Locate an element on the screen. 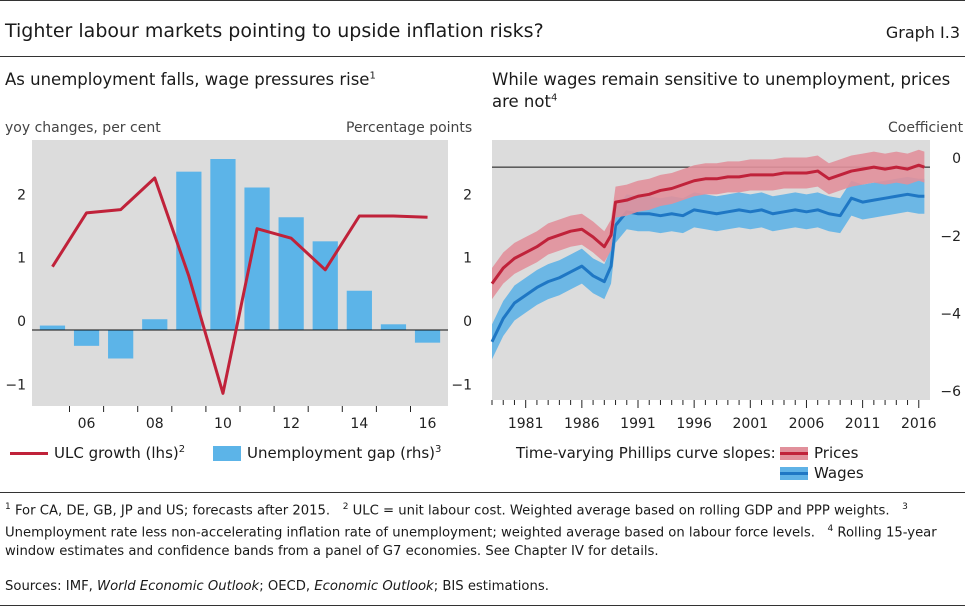 The width and height of the screenshot is (965, 612). right-x-tick-label: 2001 is located at coordinates (750, 424).